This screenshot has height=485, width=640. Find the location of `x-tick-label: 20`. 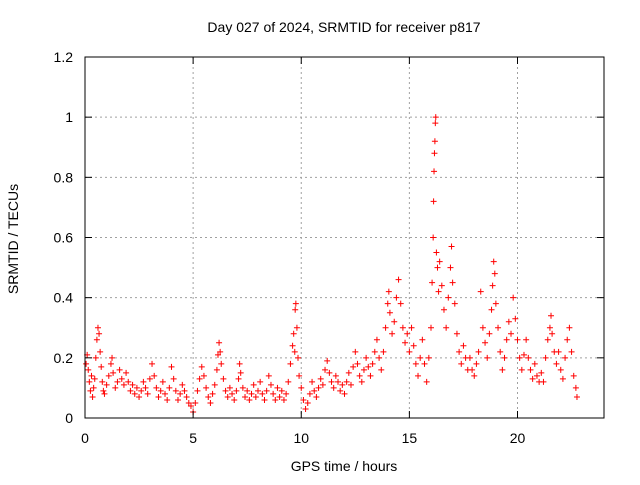

x-tick-label: 20 is located at coordinates (518, 438).